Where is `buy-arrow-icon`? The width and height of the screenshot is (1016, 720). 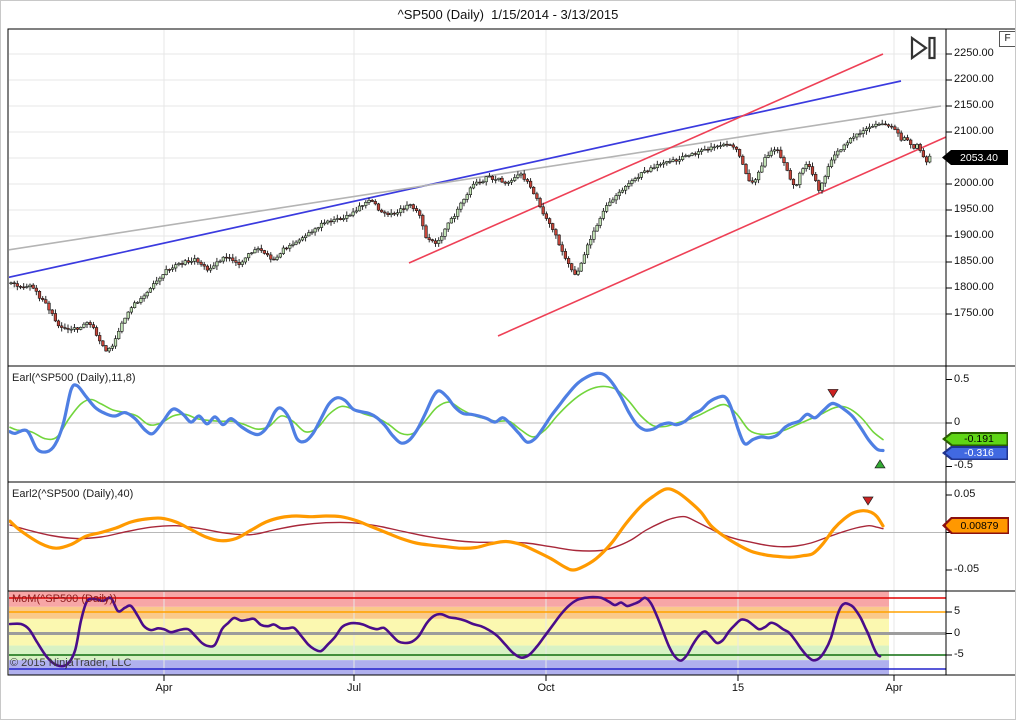
buy-arrow-icon is located at coordinates (880, 464).